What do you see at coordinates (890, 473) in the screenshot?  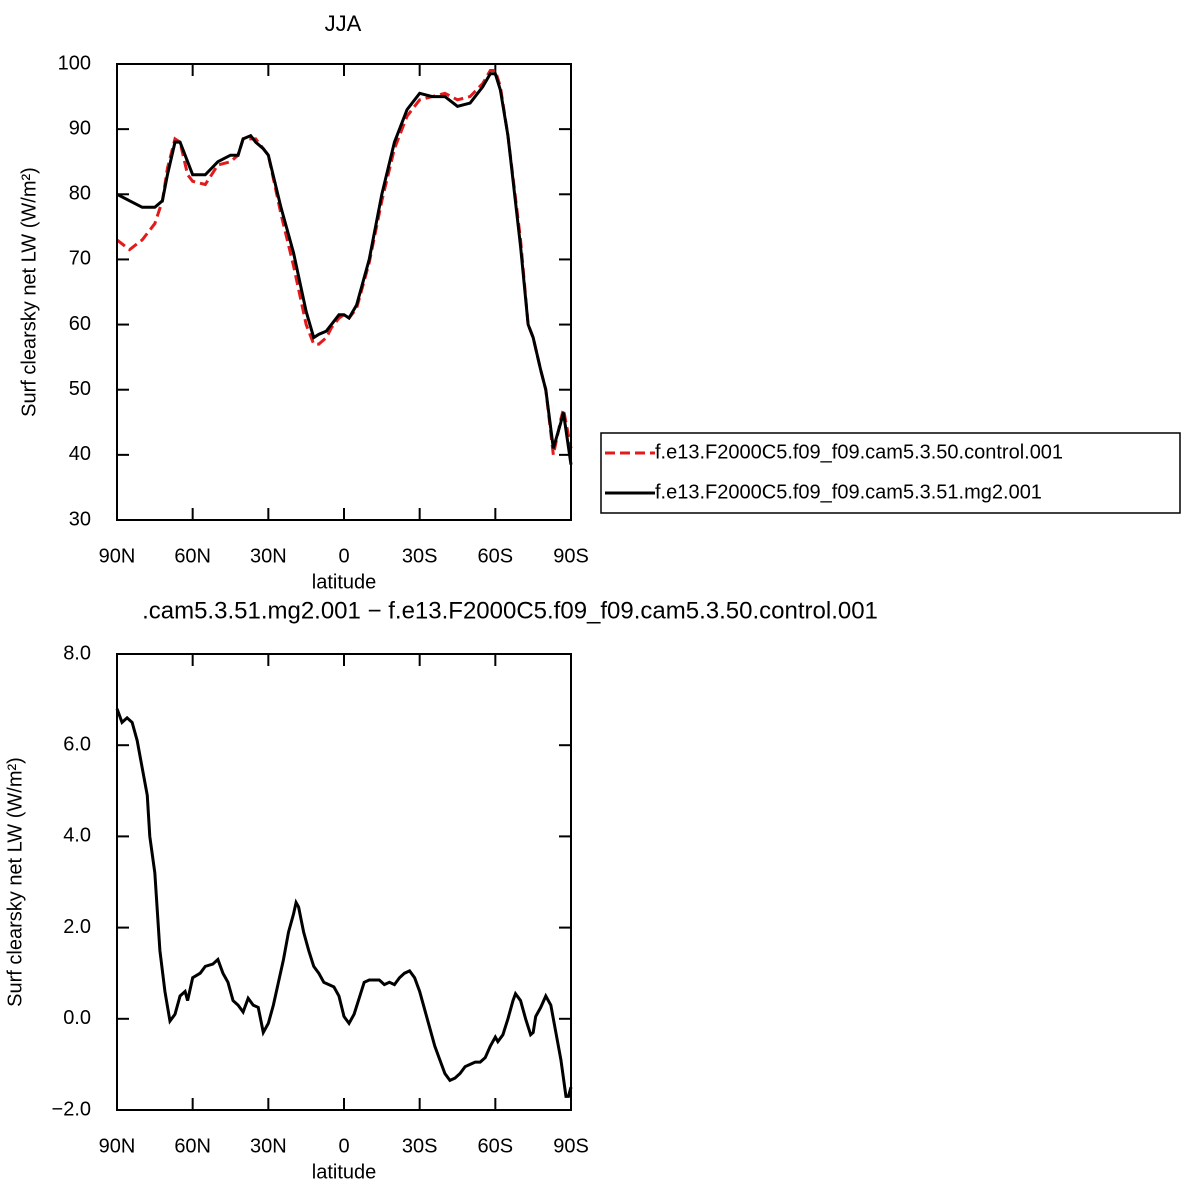 I see `legend-box` at bounding box center [890, 473].